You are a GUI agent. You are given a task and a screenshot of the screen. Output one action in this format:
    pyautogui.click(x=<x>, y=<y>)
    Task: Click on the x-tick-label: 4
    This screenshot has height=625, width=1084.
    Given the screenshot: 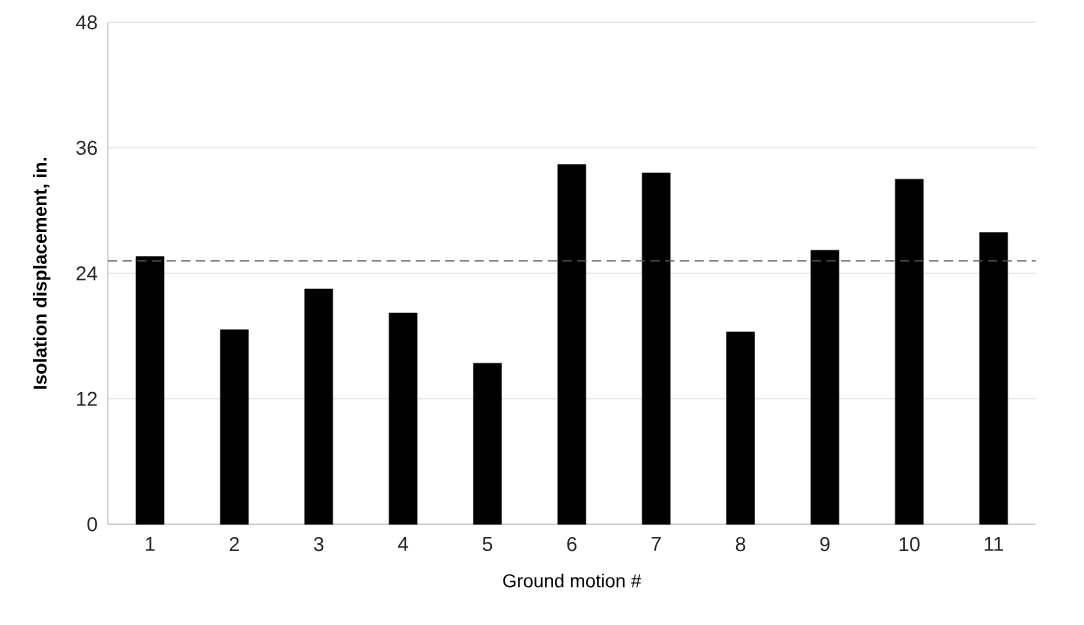 What is the action you would take?
    pyautogui.click(x=403, y=543)
    